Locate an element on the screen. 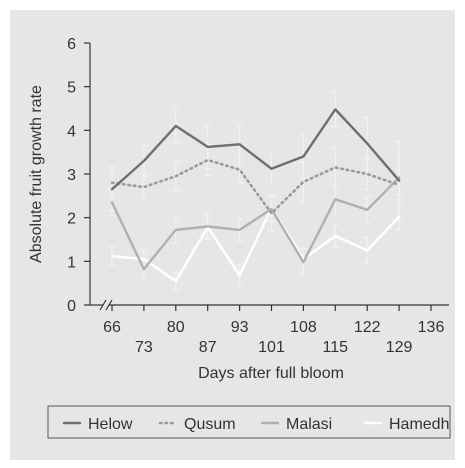 This screenshot has height=468, width=465. x-tick-label: 101 is located at coordinates (271, 347).